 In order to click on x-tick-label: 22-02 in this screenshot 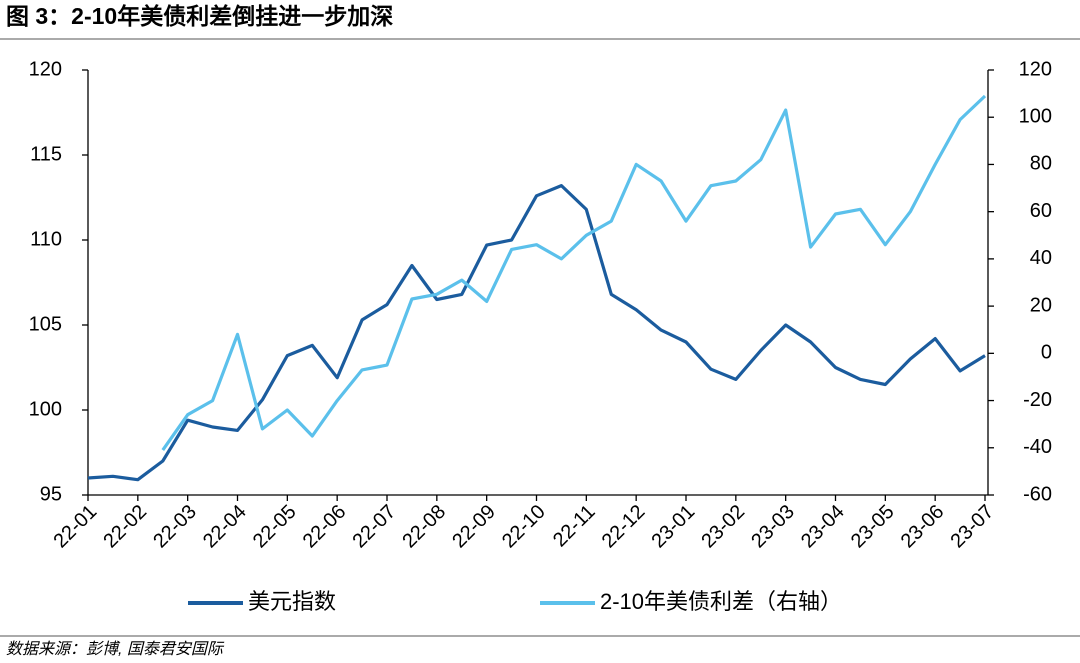, I will do `click(125, 527)`.